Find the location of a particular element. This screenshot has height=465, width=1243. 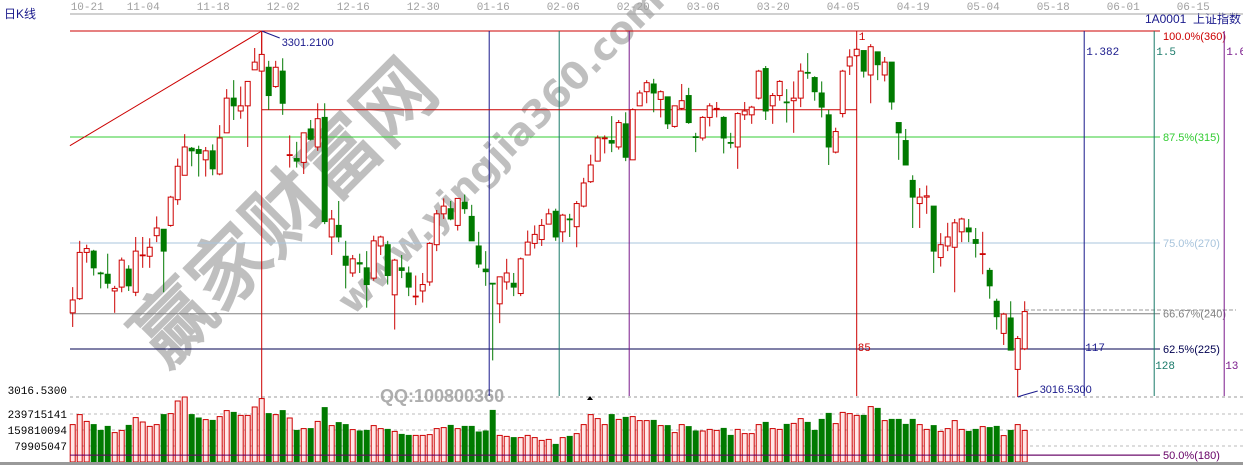

x-tick-label: 03-06 is located at coordinates (703, 8).